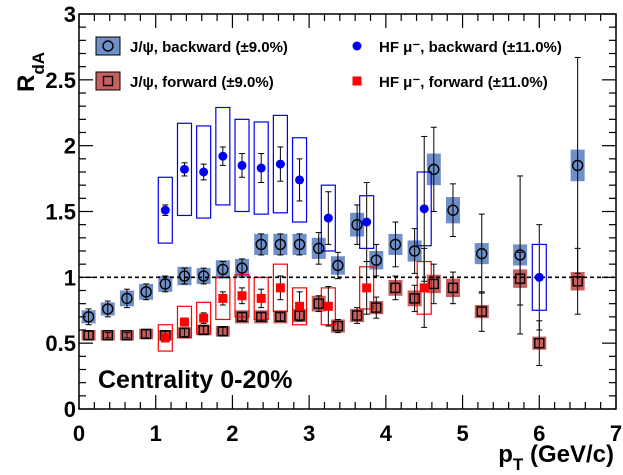  Describe the element at coordinates (30, 72) in the screenshot. I see `y-axis-title: RdA` at that location.